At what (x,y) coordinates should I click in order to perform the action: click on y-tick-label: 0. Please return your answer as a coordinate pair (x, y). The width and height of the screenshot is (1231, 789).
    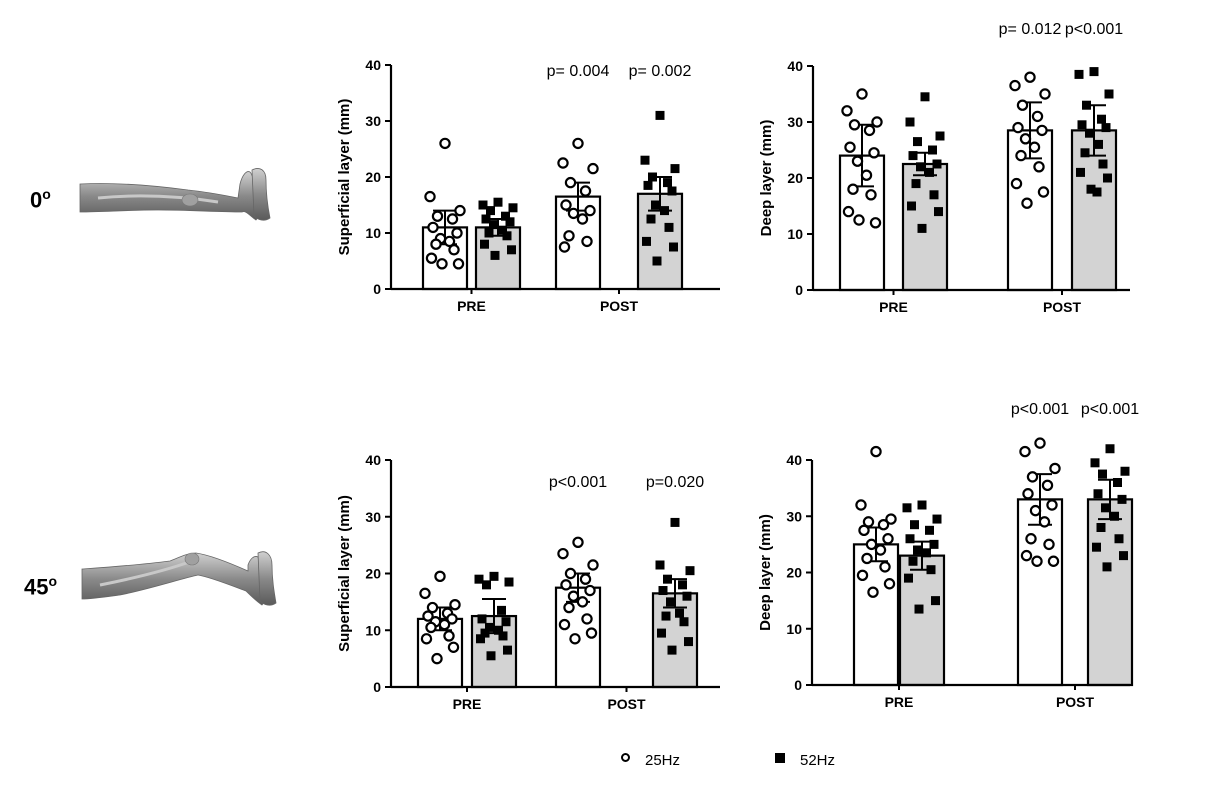
    Looking at the image, I should click on (377, 289).